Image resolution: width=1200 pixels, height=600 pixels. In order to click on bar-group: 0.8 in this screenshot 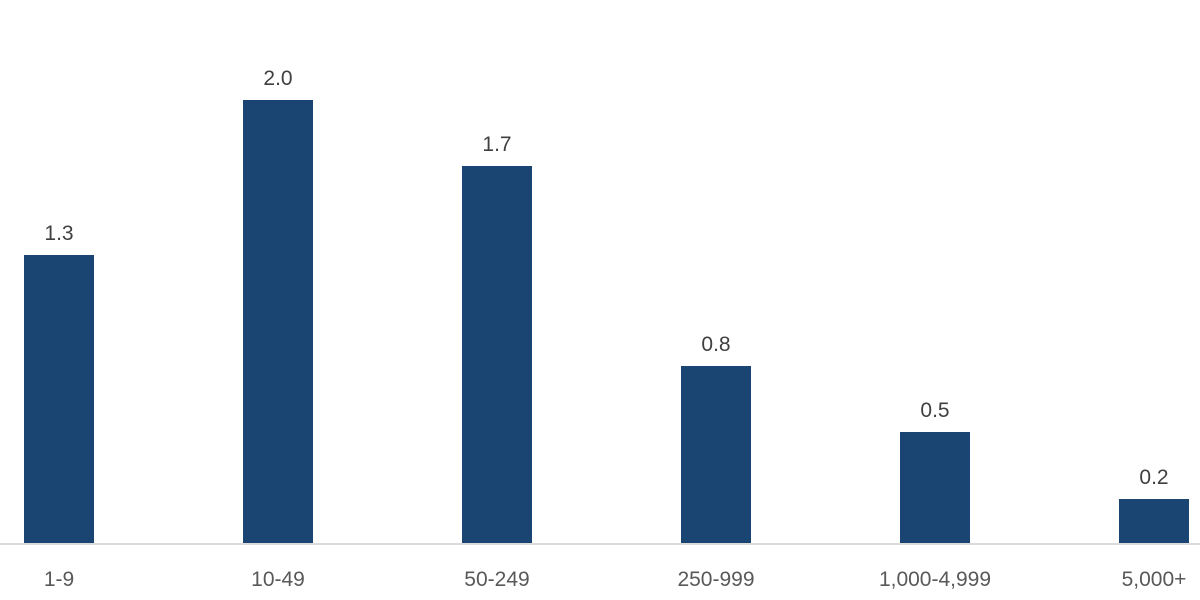, I will do `click(716, 438)`.